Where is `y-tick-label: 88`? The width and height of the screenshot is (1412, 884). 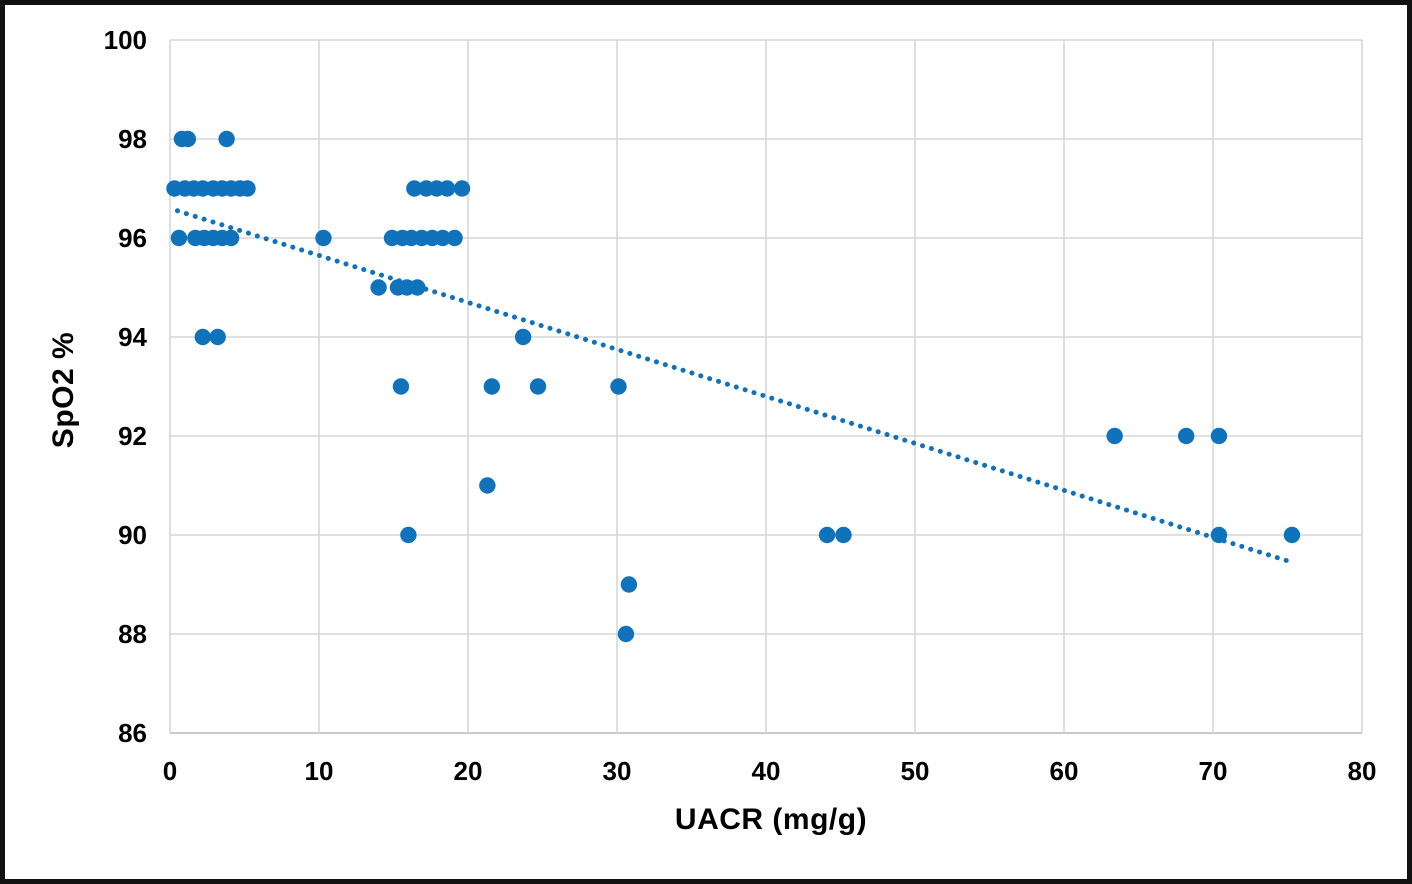
y-tick-label: 88 is located at coordinates (132, 634).